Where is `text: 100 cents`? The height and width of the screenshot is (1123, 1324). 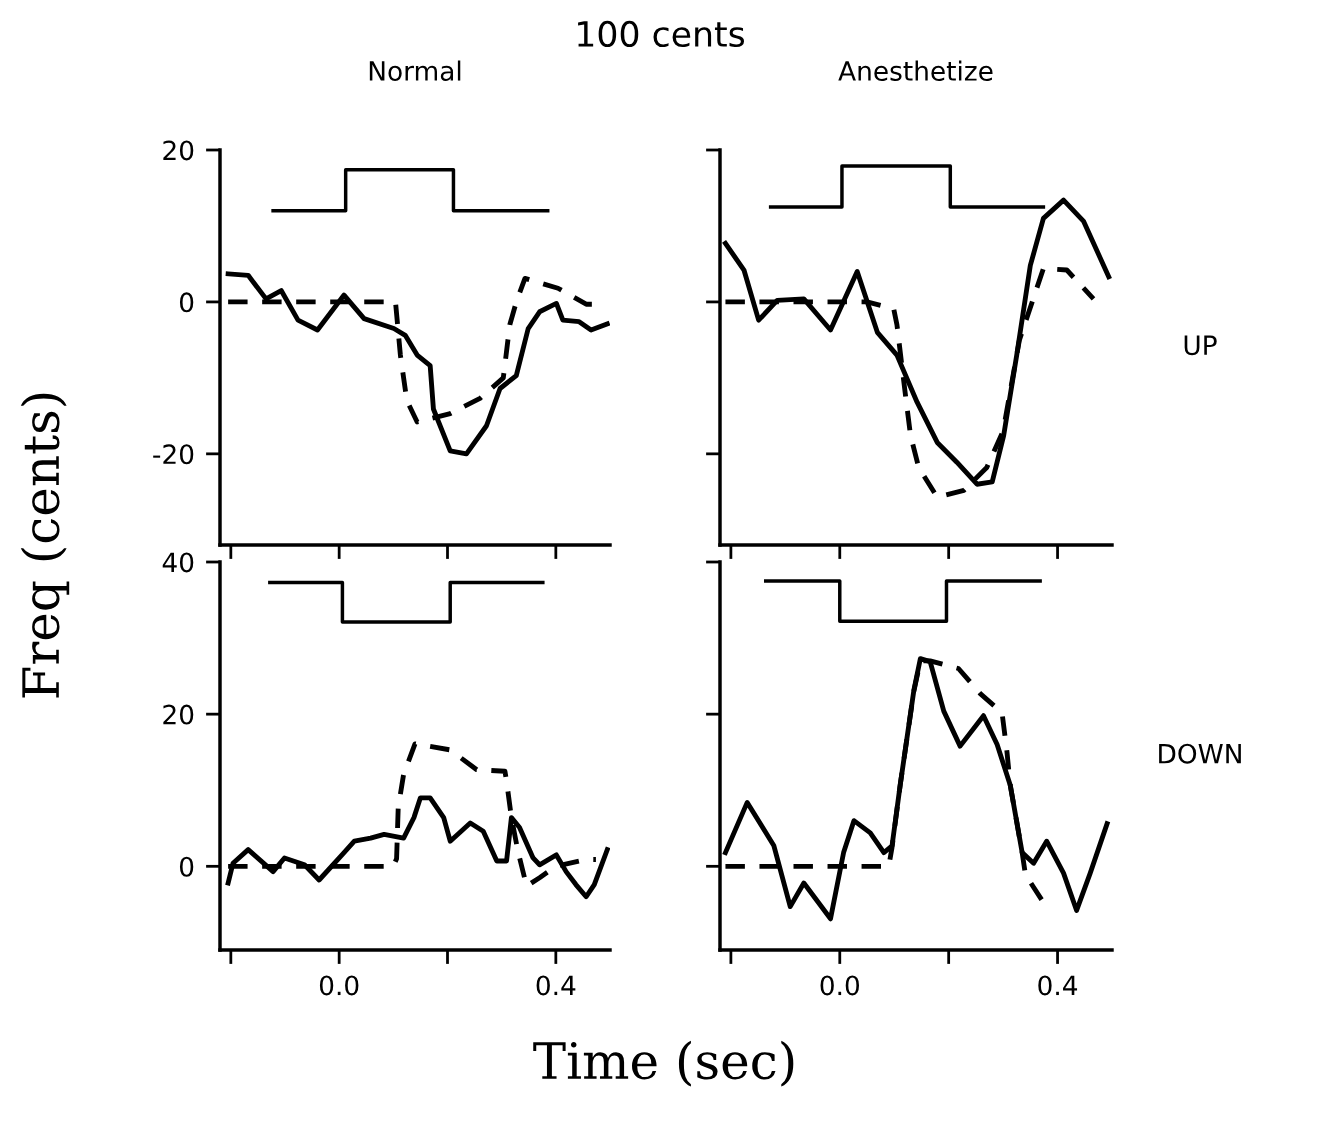 text: 100 cents is located at coordinates (661, 34).